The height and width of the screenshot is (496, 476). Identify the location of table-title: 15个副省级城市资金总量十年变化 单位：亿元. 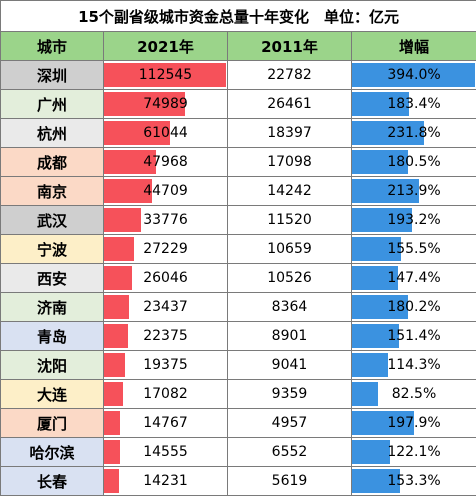
(238, 16).